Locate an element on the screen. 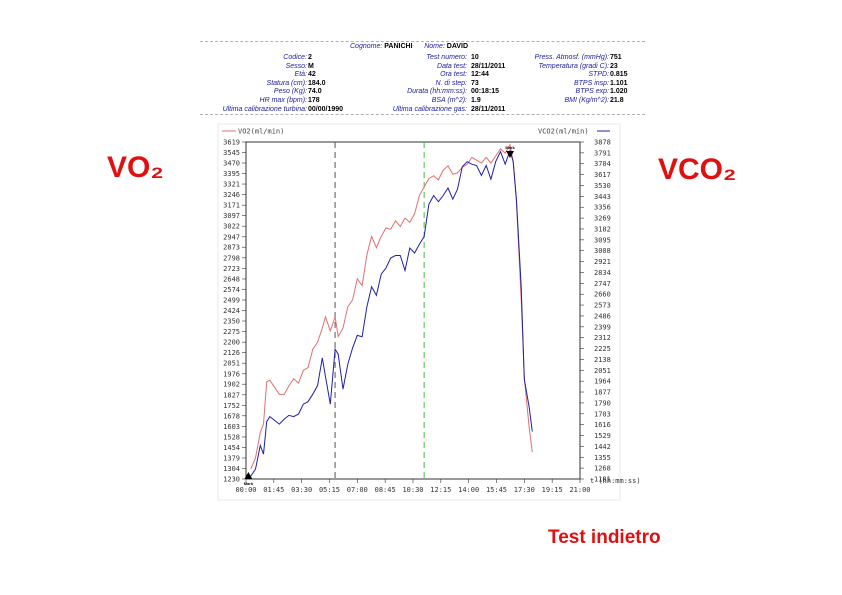  header-right-value: 23 is located at coordinates (614, 66).